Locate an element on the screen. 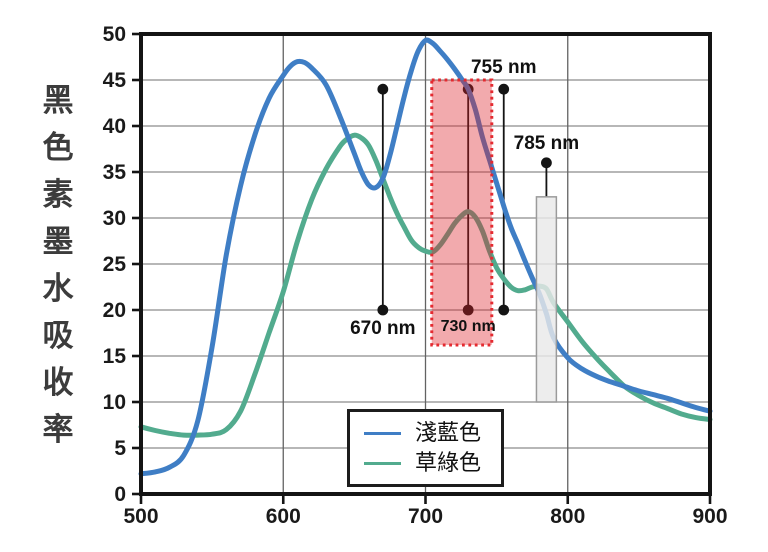 The height and width of the screenshot is (552, 768). y-tick-label: 25 is located at coordinates (114, 264).